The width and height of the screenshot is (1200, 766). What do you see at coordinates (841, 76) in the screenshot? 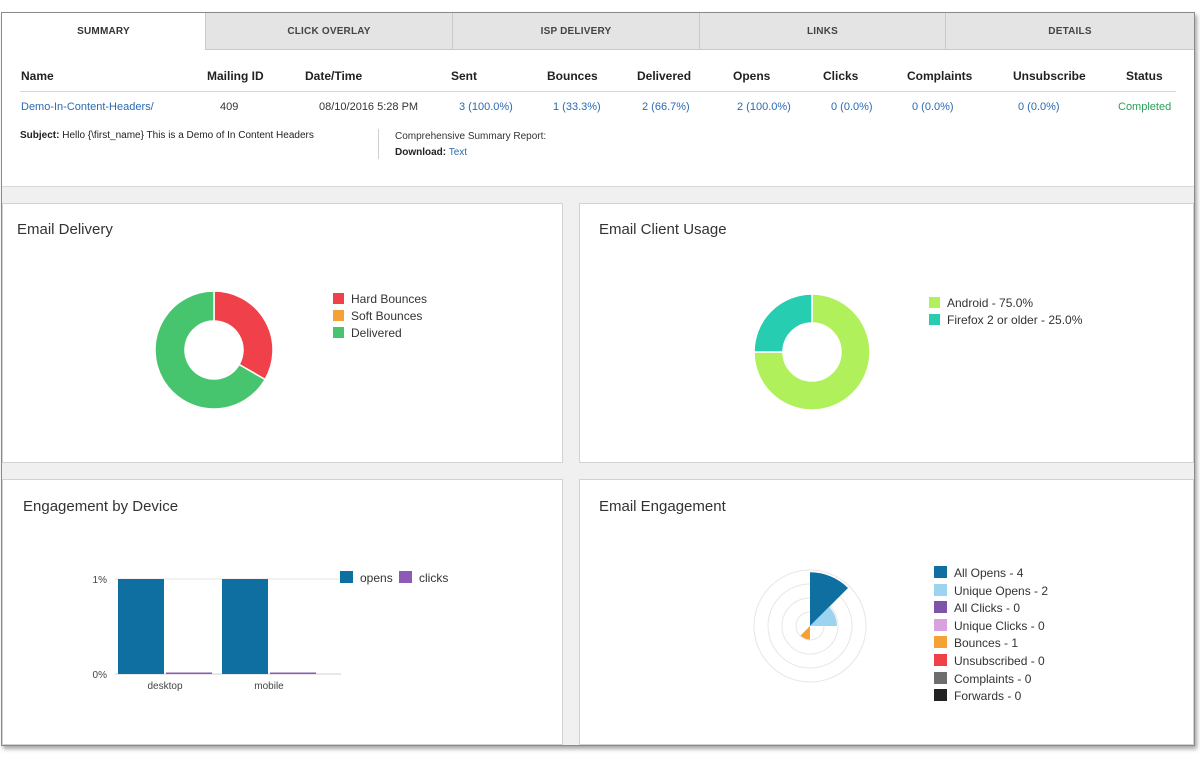
I see `col-clicks: Clicks` at bounding box center [841, 76].